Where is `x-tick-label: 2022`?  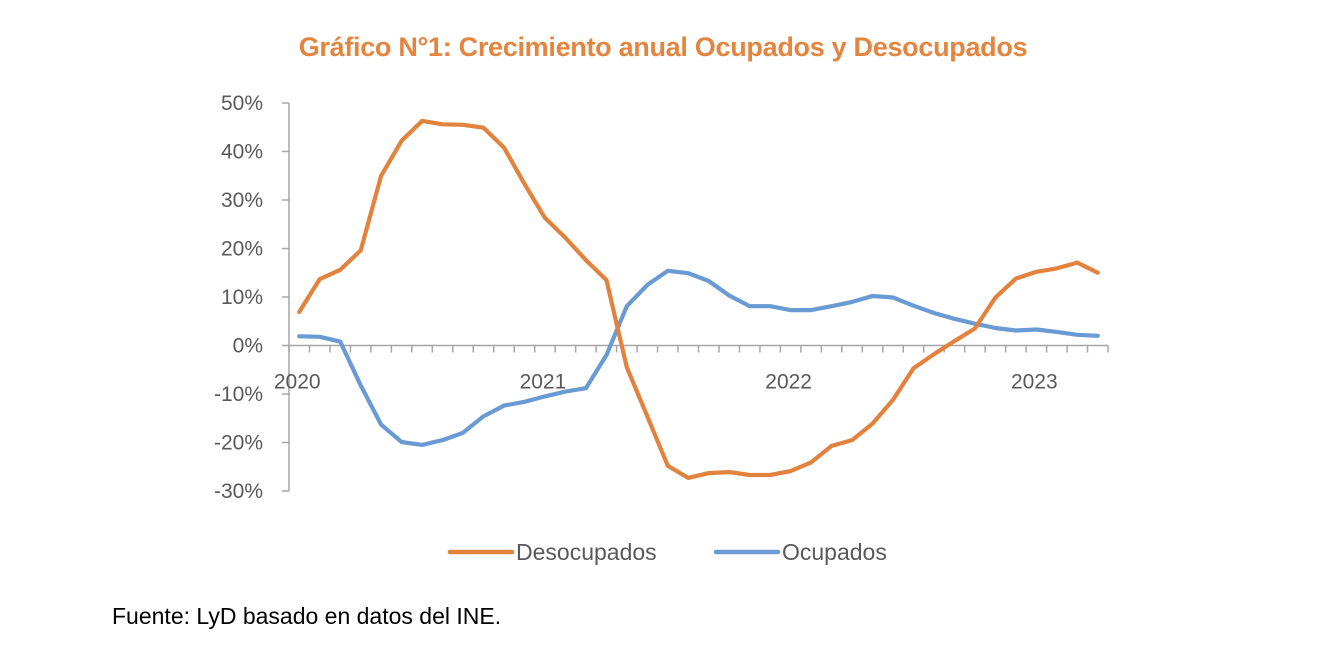
x-tick-label: 2022 is located at coordinates (788, 382).